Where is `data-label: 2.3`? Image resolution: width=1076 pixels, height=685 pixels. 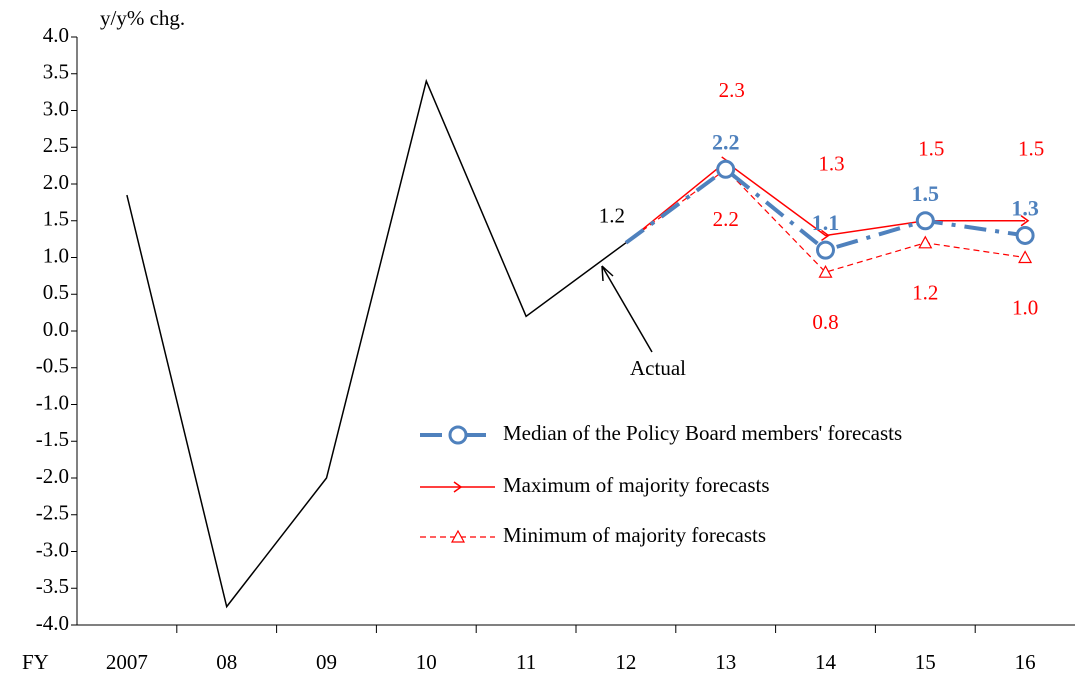 data-label: 2.3 is located at coordinates (732, 90).